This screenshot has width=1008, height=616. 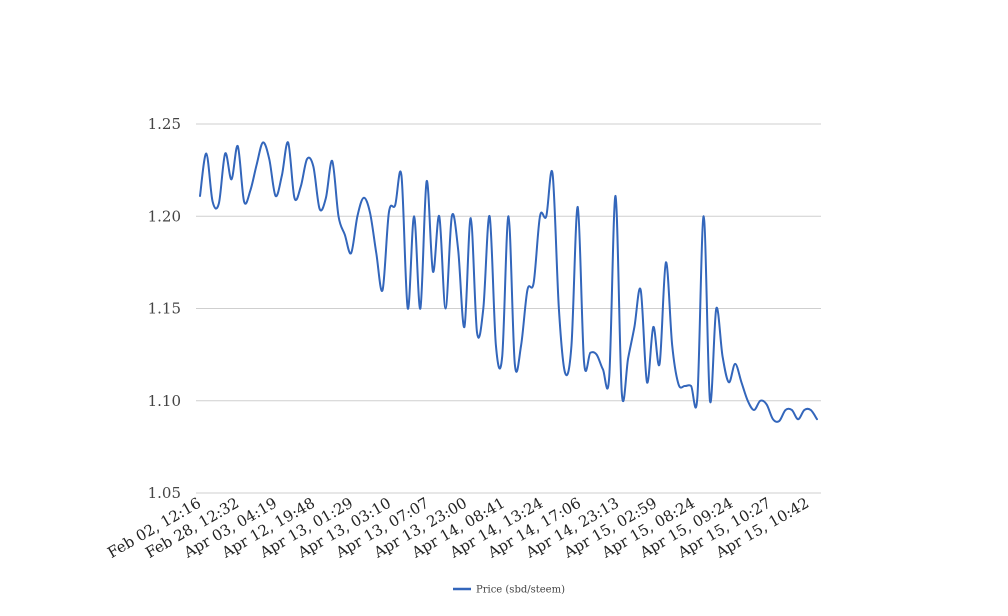 I want to click on y-axis-tick-labels: 1.25 1.20 1.15 1.10 1.05, so click(x=164, y=308).